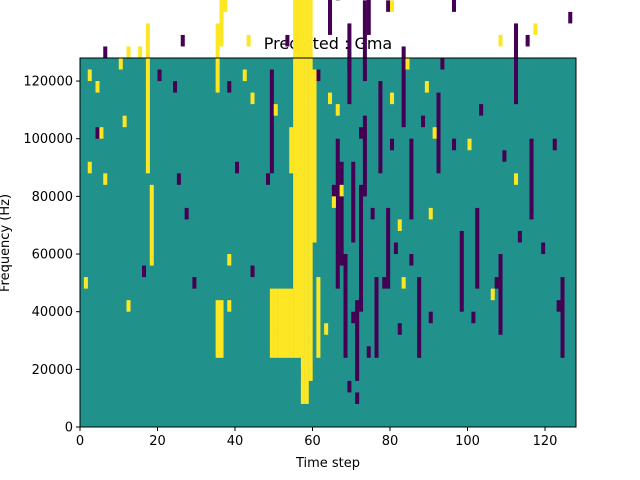 Image resolution: width=640 pixels, height=480 pixels. I want to click on x-tick-label-3: 60, so click(312, 441).